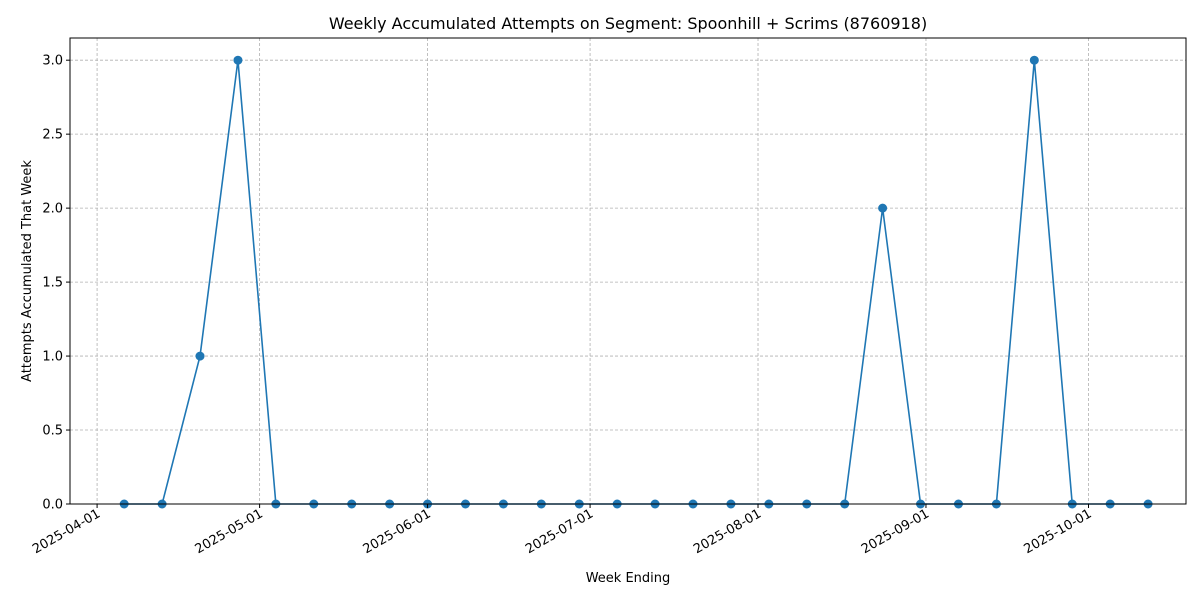  Describe the element at coordinates (397, 531) in the screenshot. I see `x-tick-label: 2025-06-01` at that location.